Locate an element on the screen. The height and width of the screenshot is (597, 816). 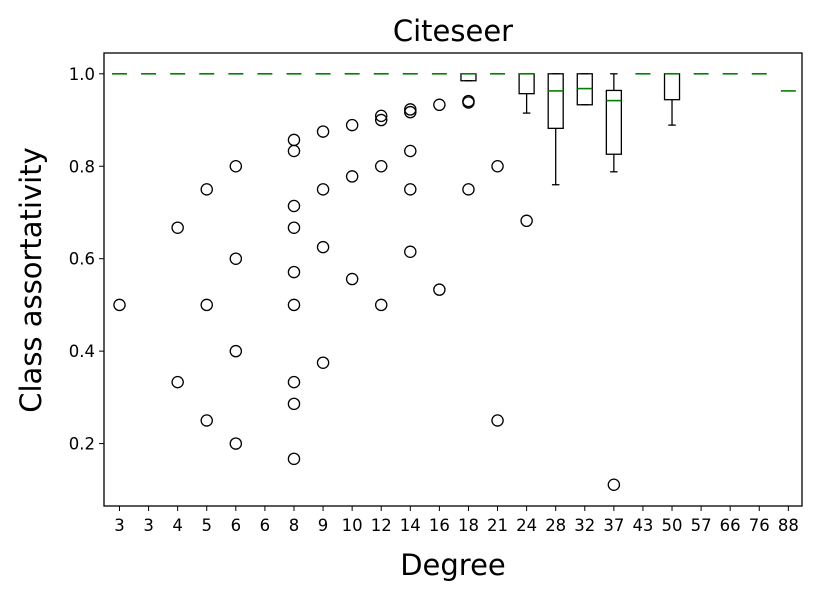
x-tick-label: 37 is located at coordinates (613, 525).